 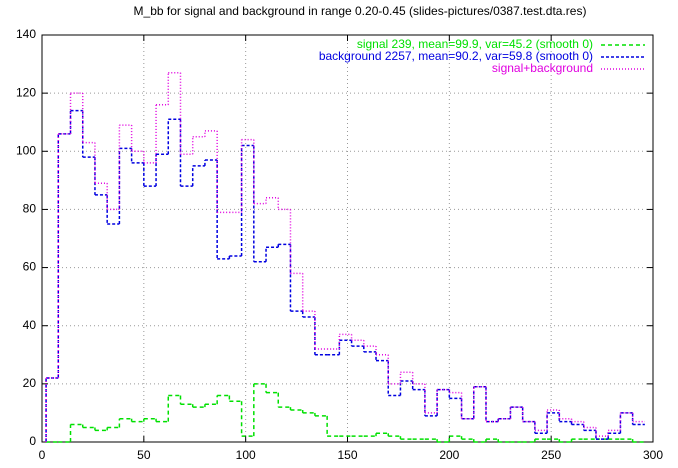 I want to click on y-tick-label: 120, so click(x=26, y=92).